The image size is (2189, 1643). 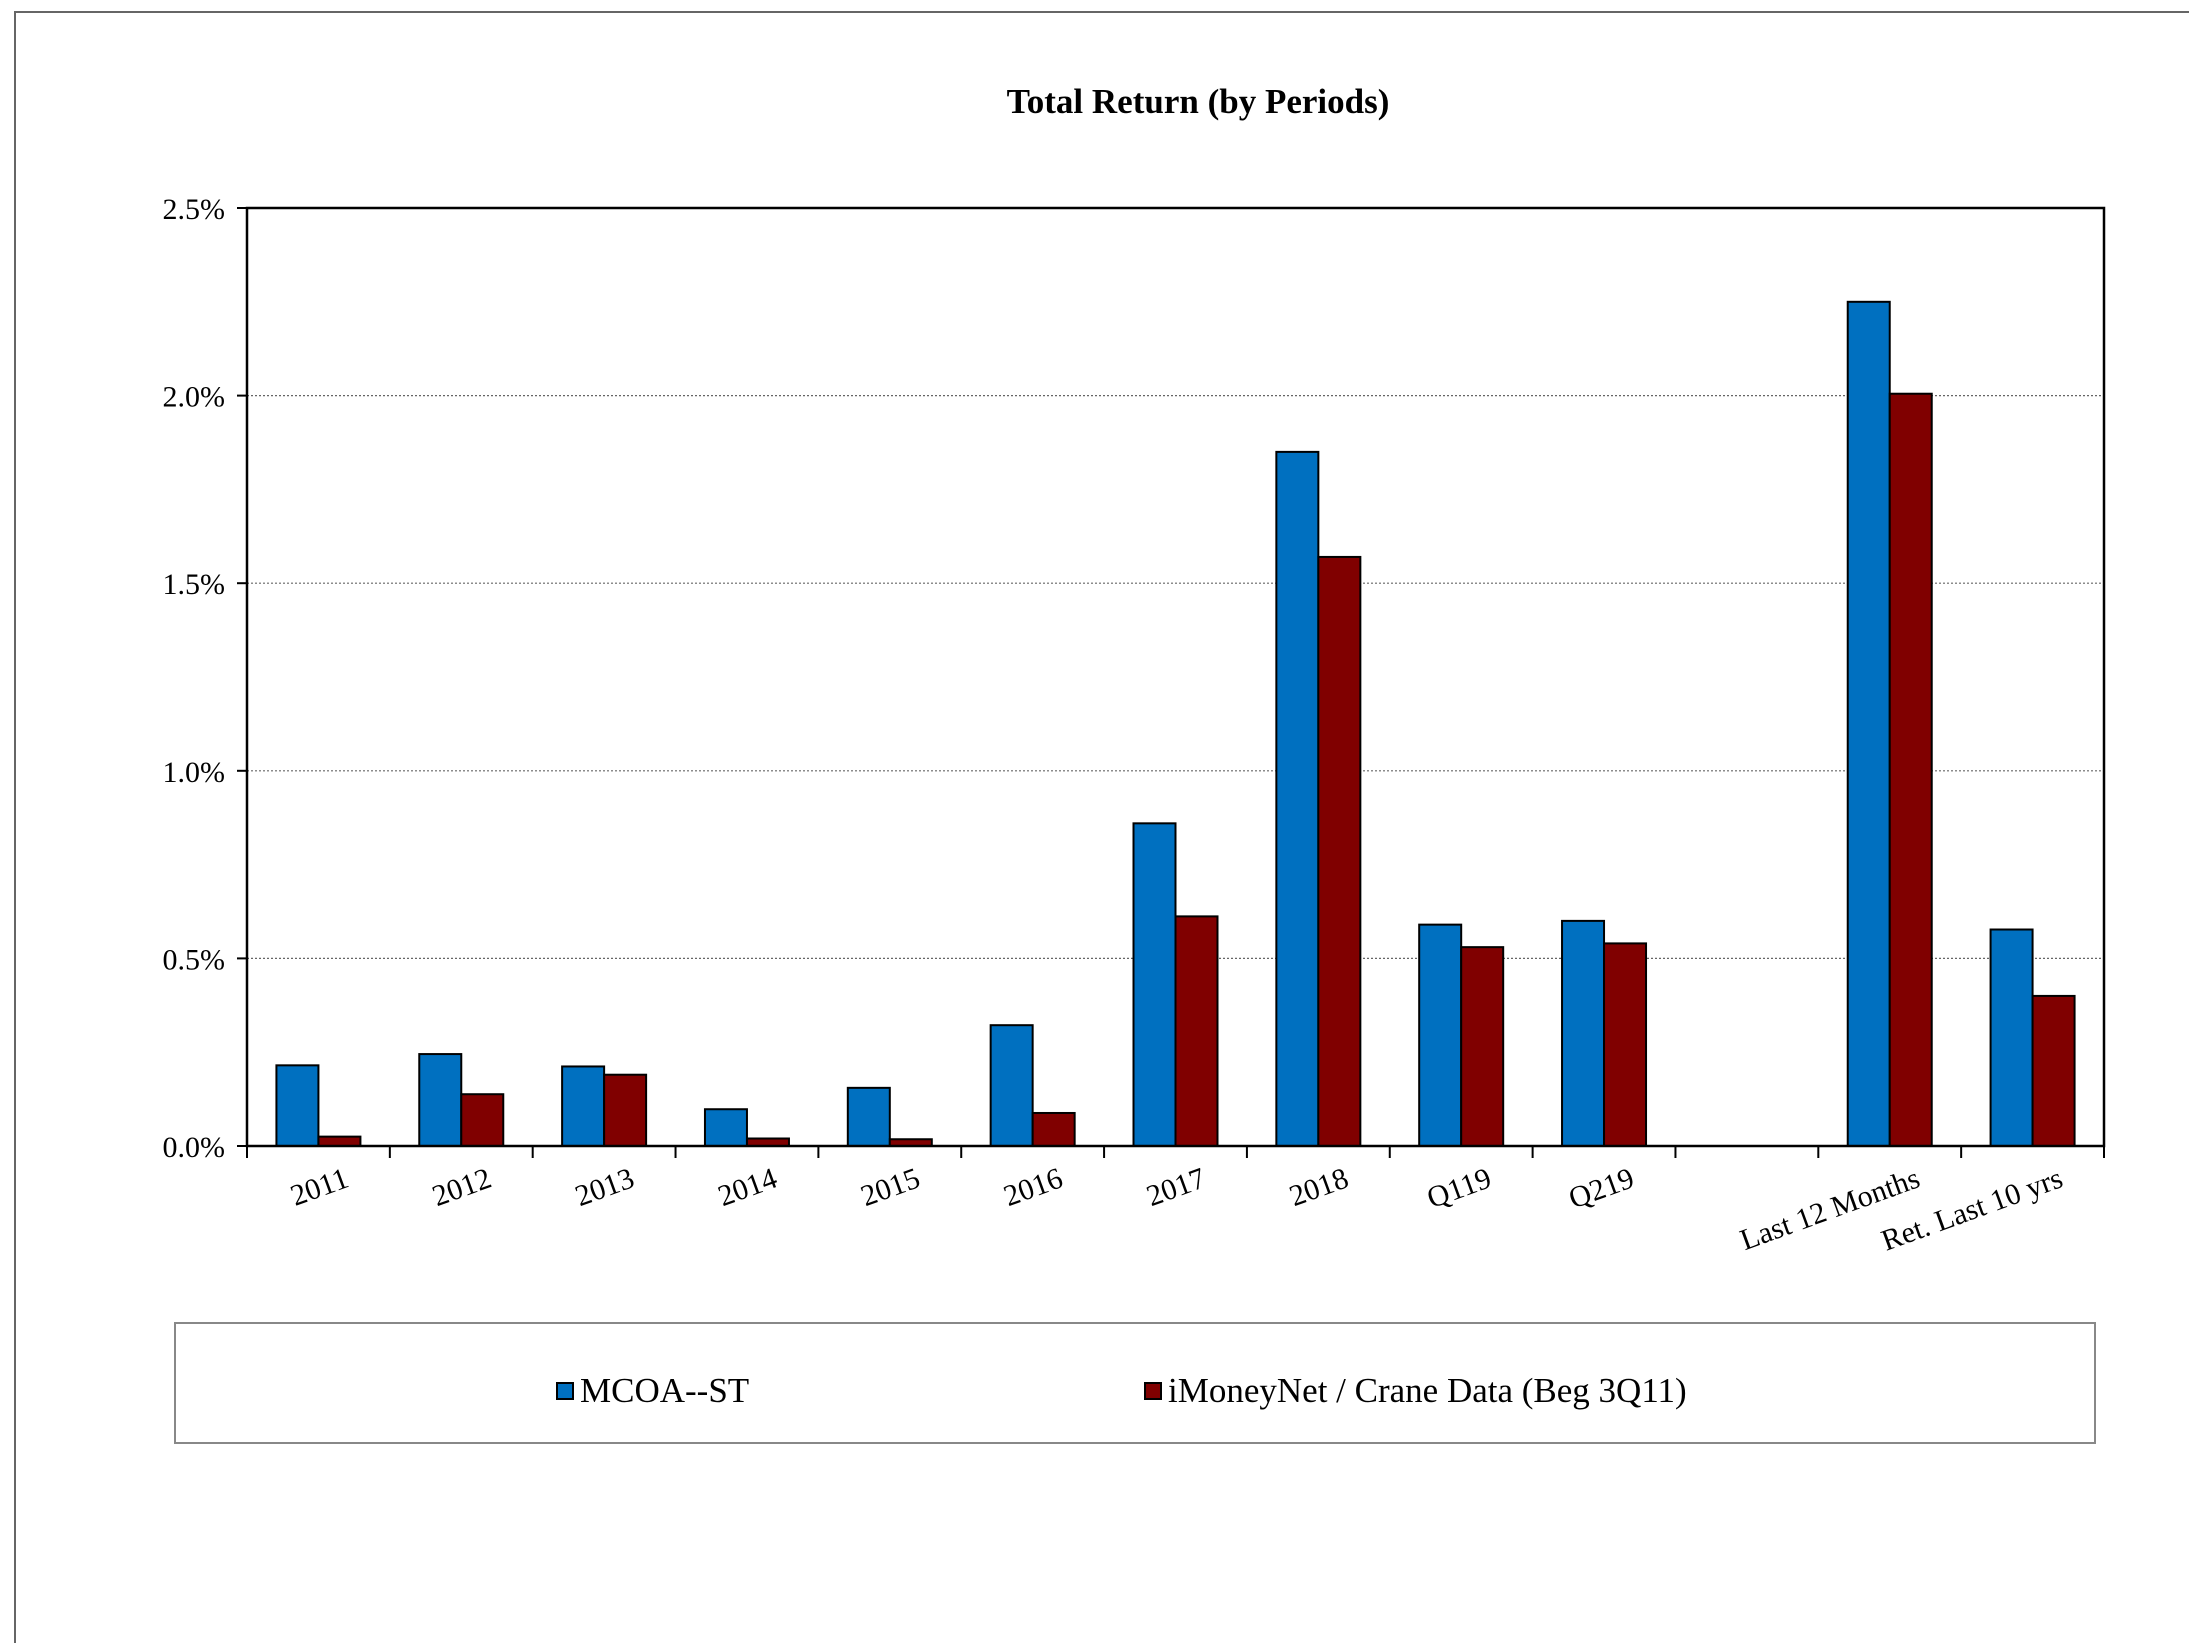 What do you see at coordinates (205, 678) in the screenshot?
I see `y-axis: 0.0% 0.5% 1.0% 1.5% 2.0% 2.5%` at bounding box center [205, 678].